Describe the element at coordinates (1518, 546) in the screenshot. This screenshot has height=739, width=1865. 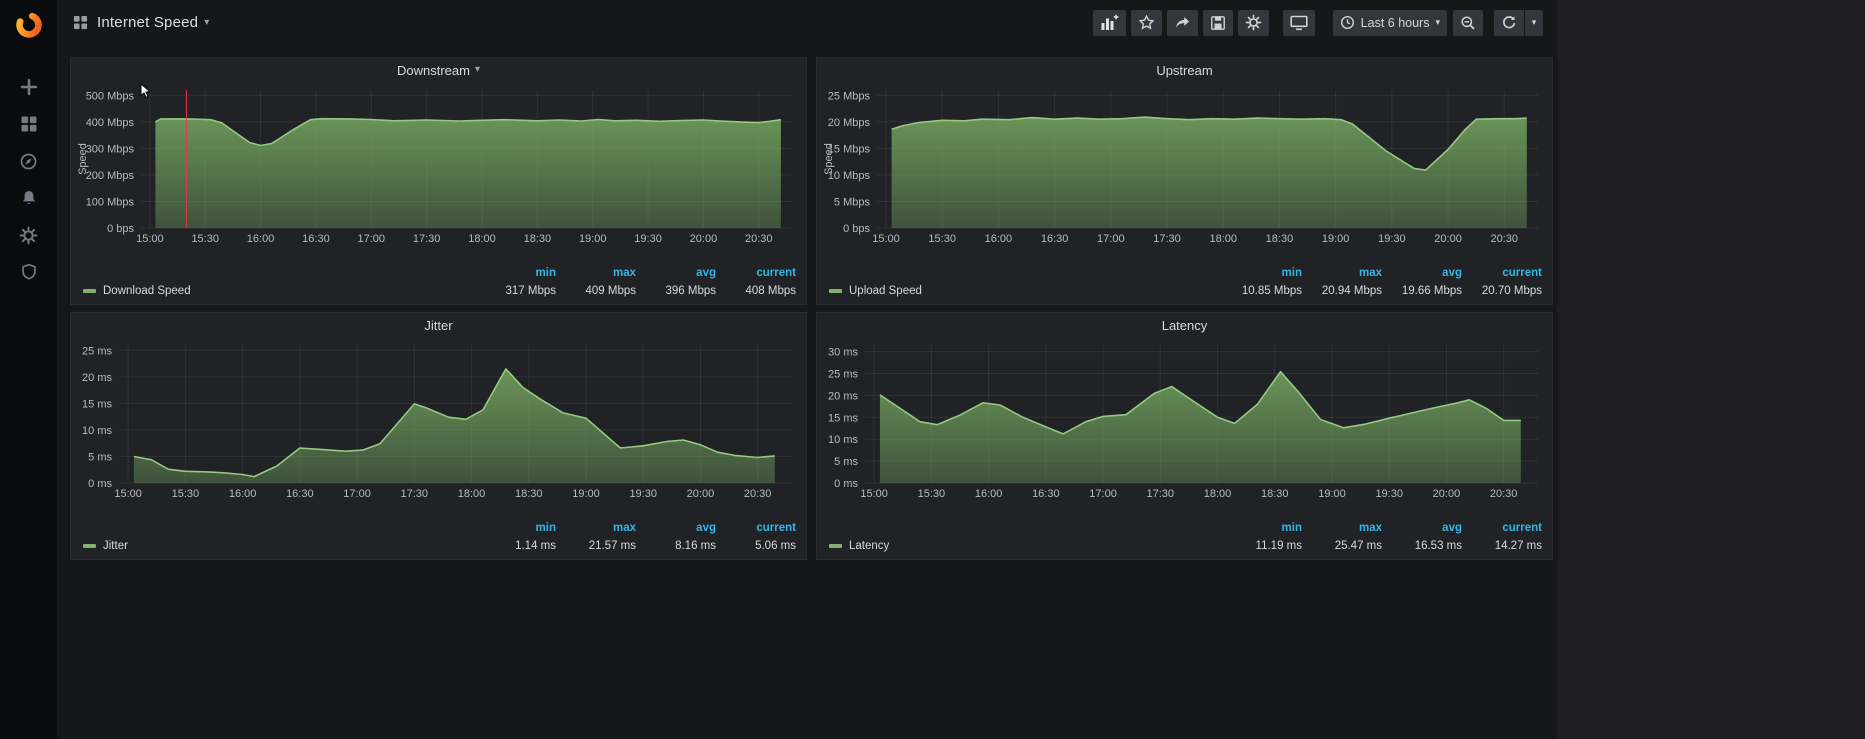
I see `legend-value-current: 14.27 ms` at that location.